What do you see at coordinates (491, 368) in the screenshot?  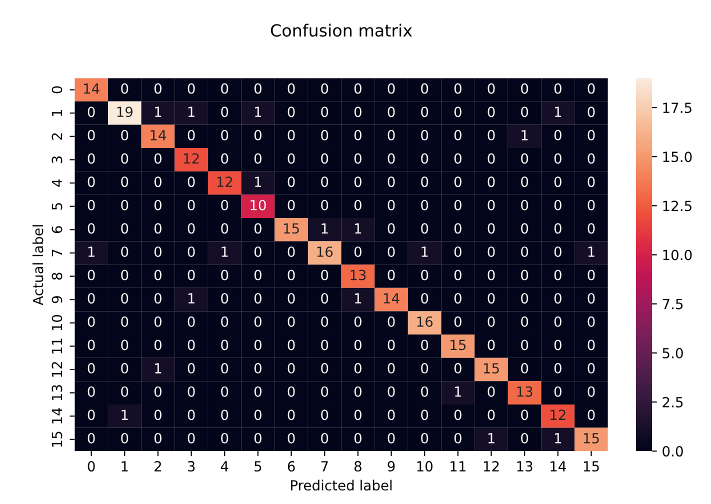 I see `data-label: 15` at bounding box center [491, 368].